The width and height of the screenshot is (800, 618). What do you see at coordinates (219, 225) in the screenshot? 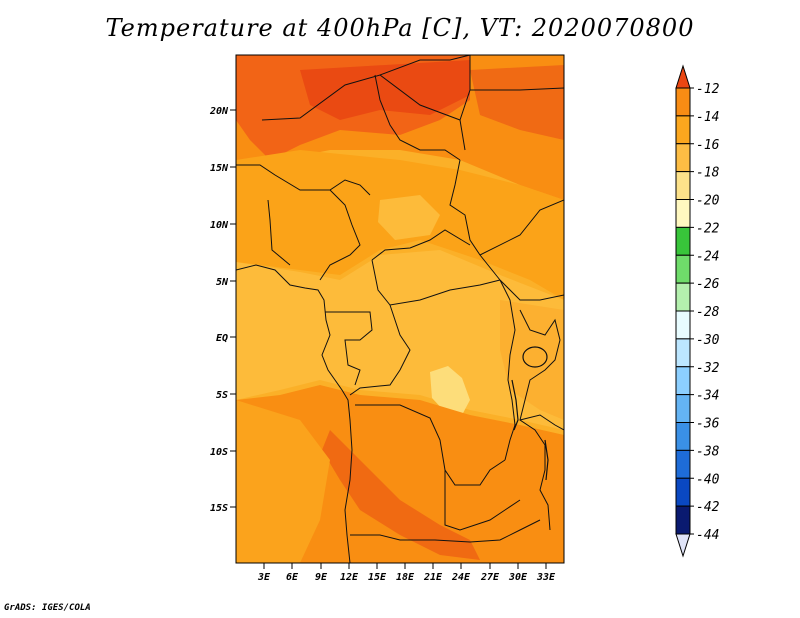
I see `lat-label: 10N` at bounding box center [219, 225].